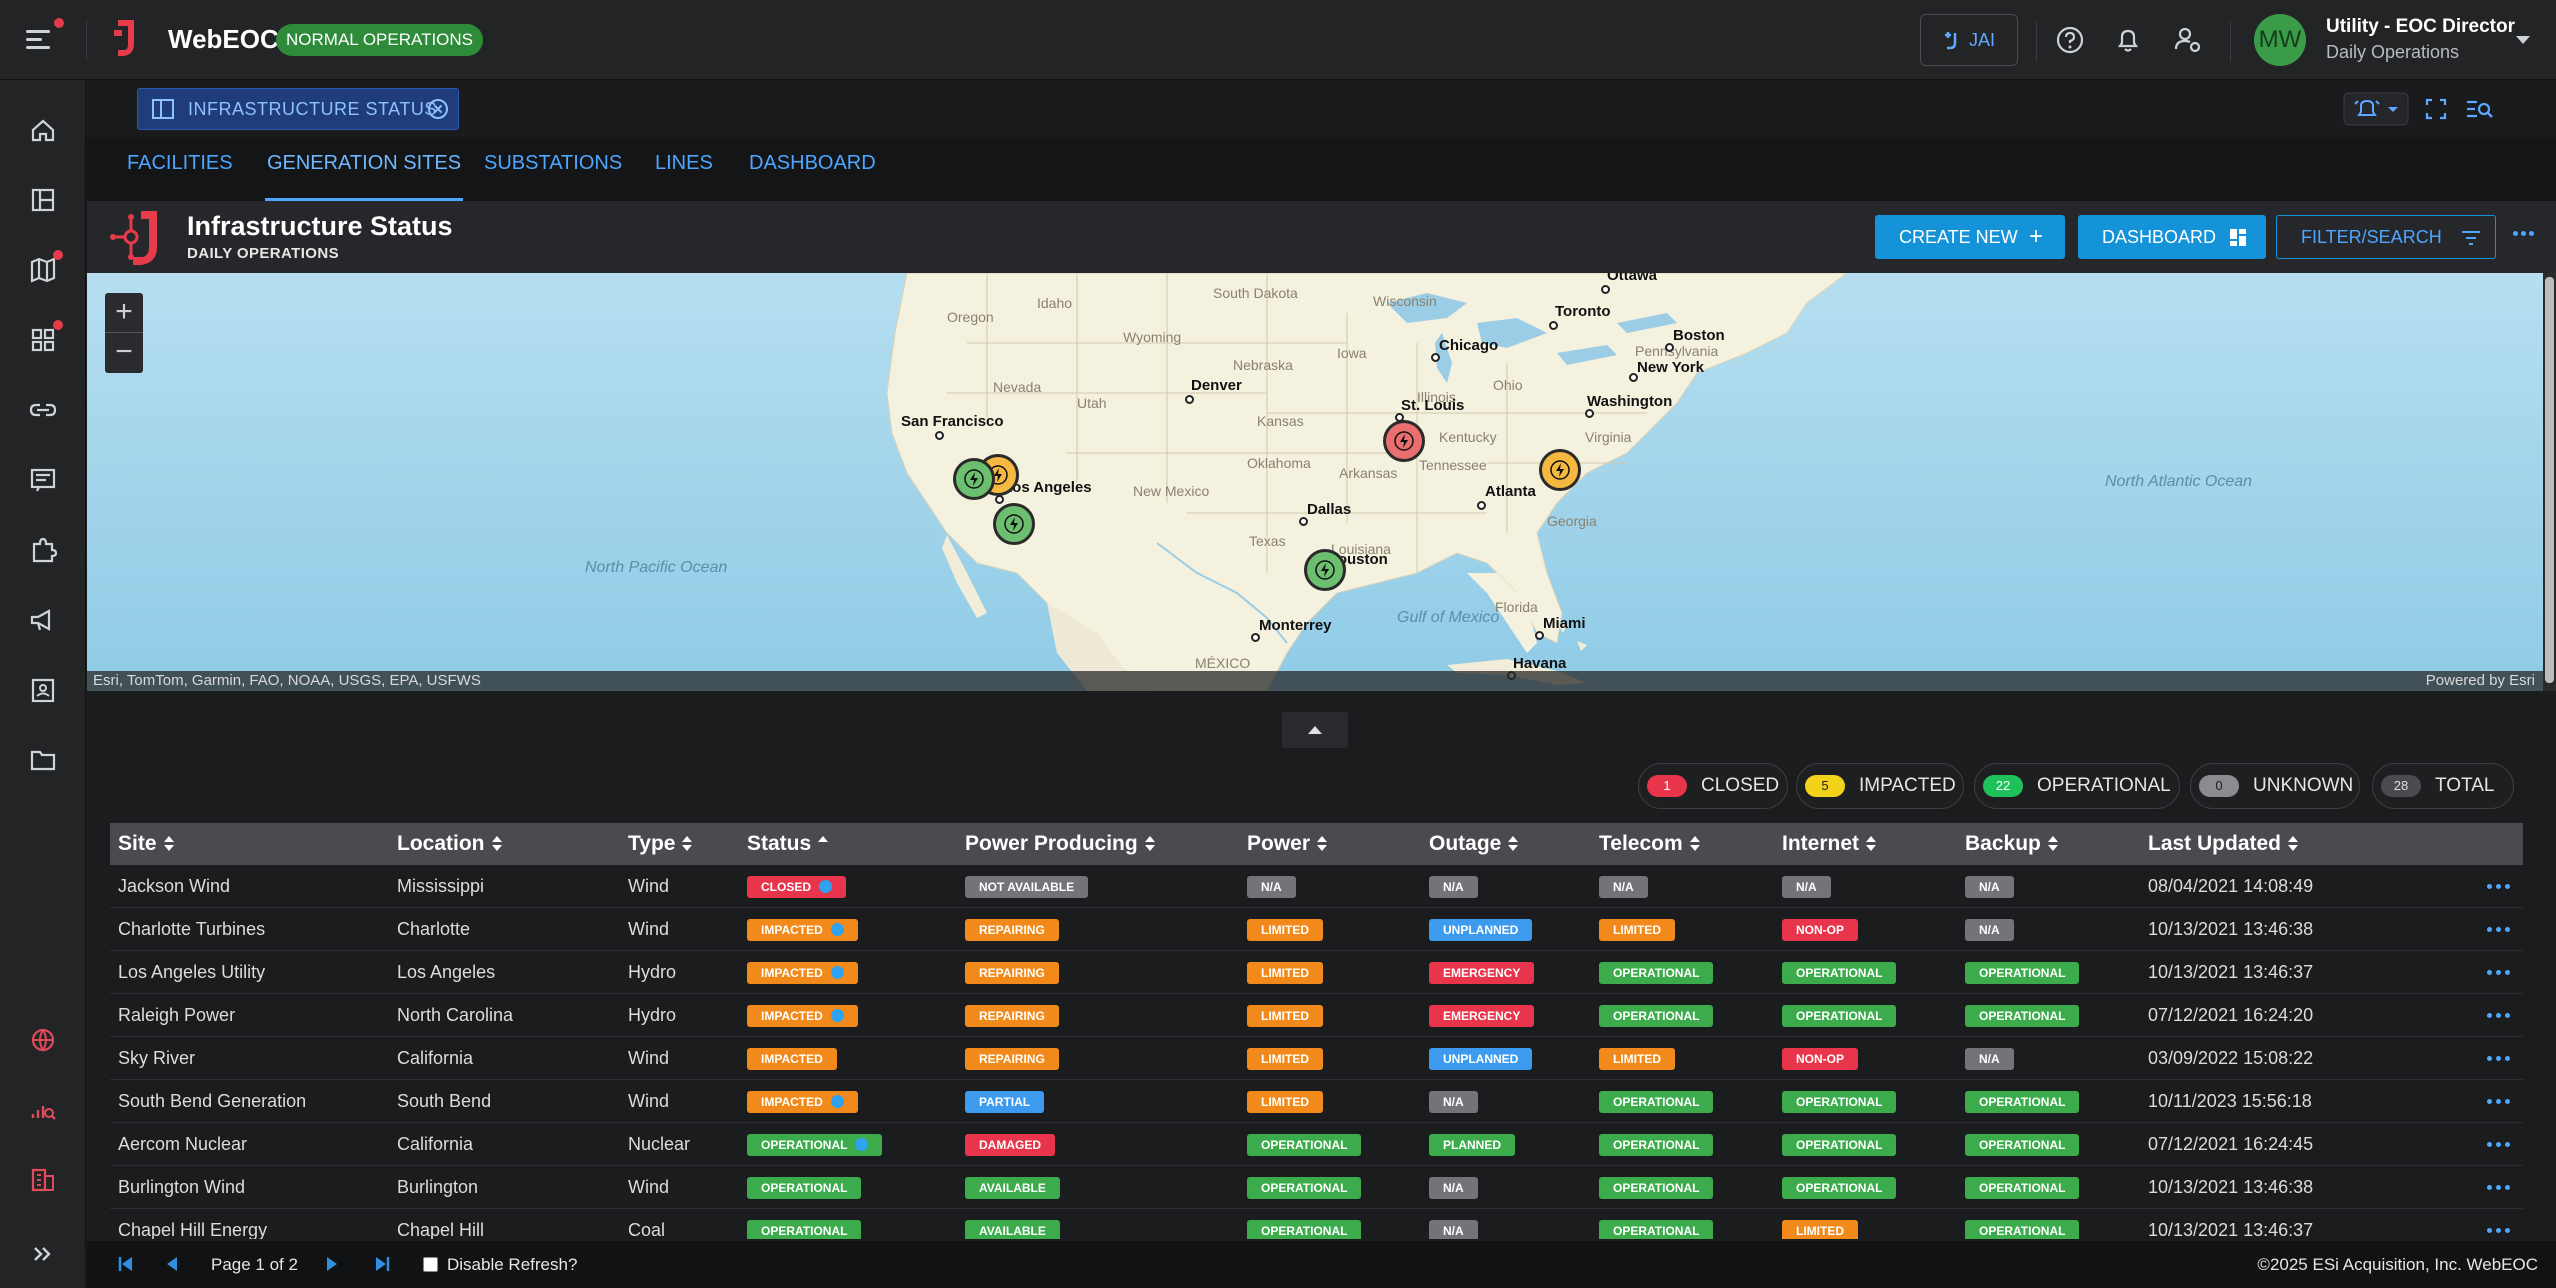 Image resolution: width=2556 pixels, height=1288 pixels. Describe the element at coordinates (43, 620) in the screenshot. I see `sidebar-alerts-icon` at that location.